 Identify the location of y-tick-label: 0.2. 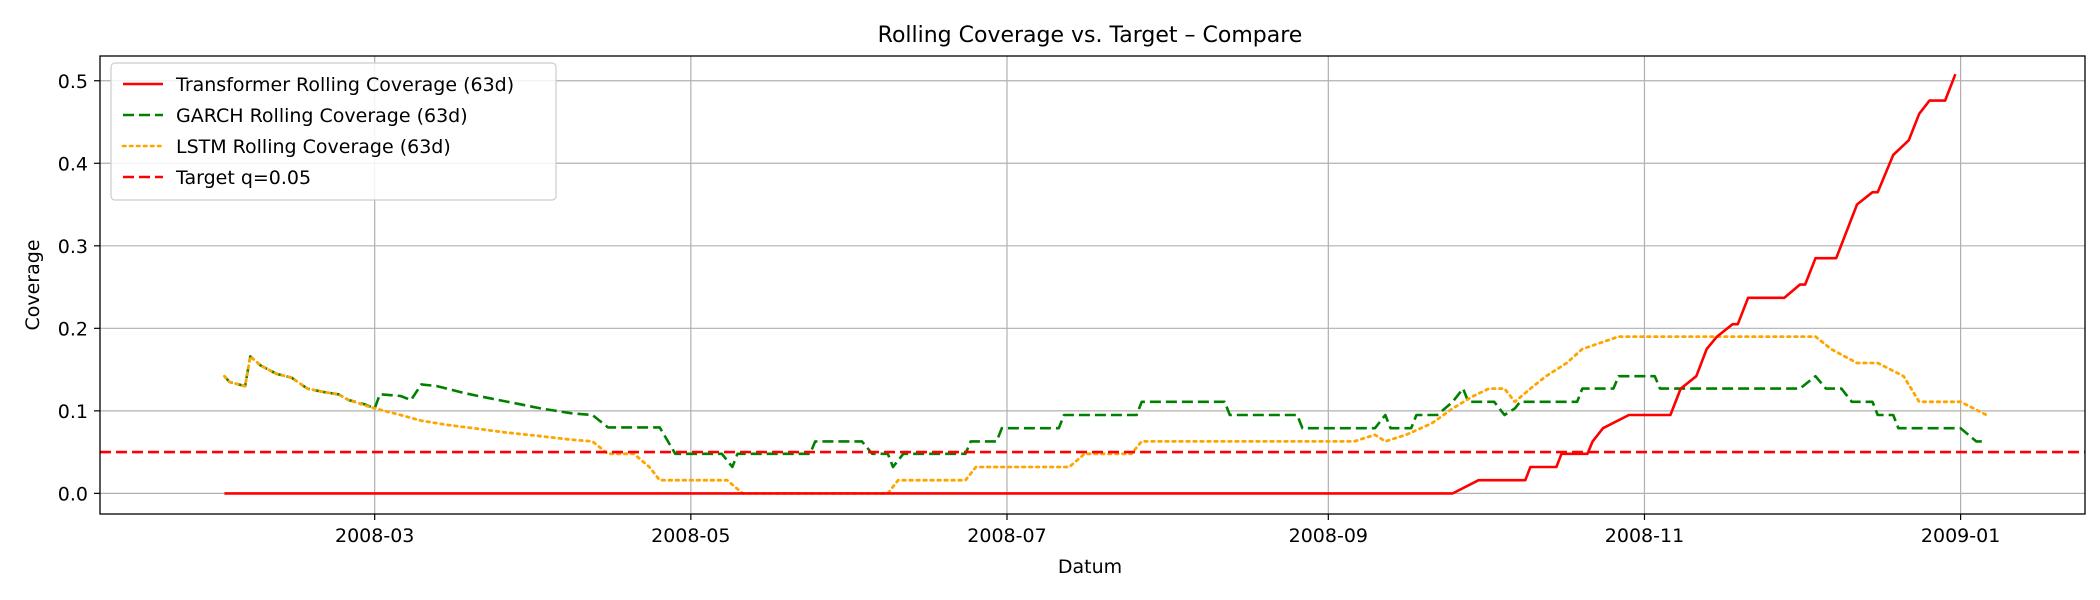
(73, 329).